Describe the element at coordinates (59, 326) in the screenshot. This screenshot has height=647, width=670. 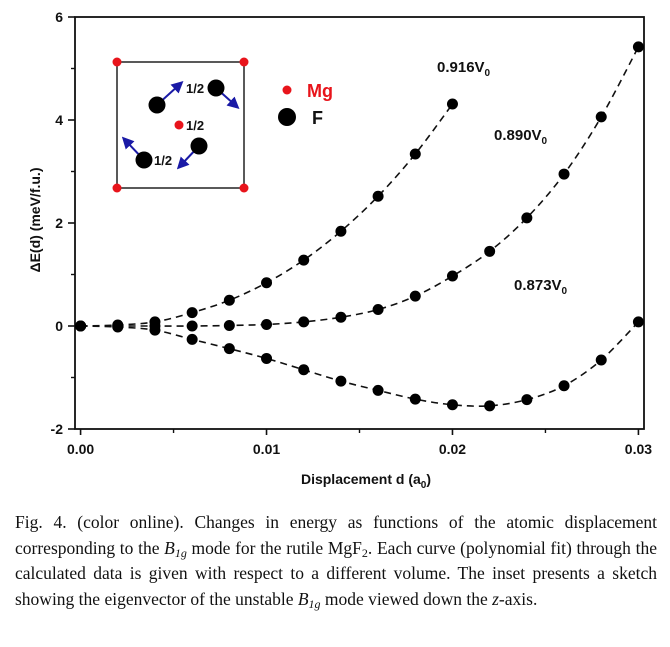
I see `y-tick-label: 0` at that location.